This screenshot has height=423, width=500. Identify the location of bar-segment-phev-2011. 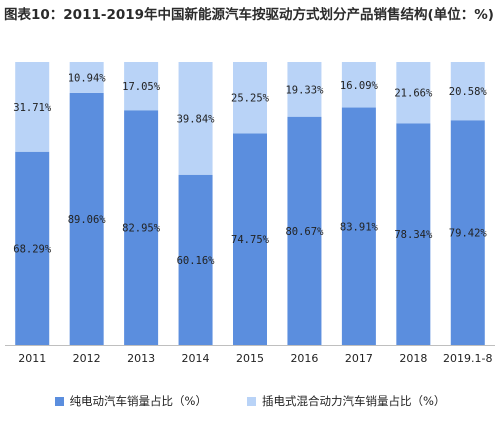
(32, 107).